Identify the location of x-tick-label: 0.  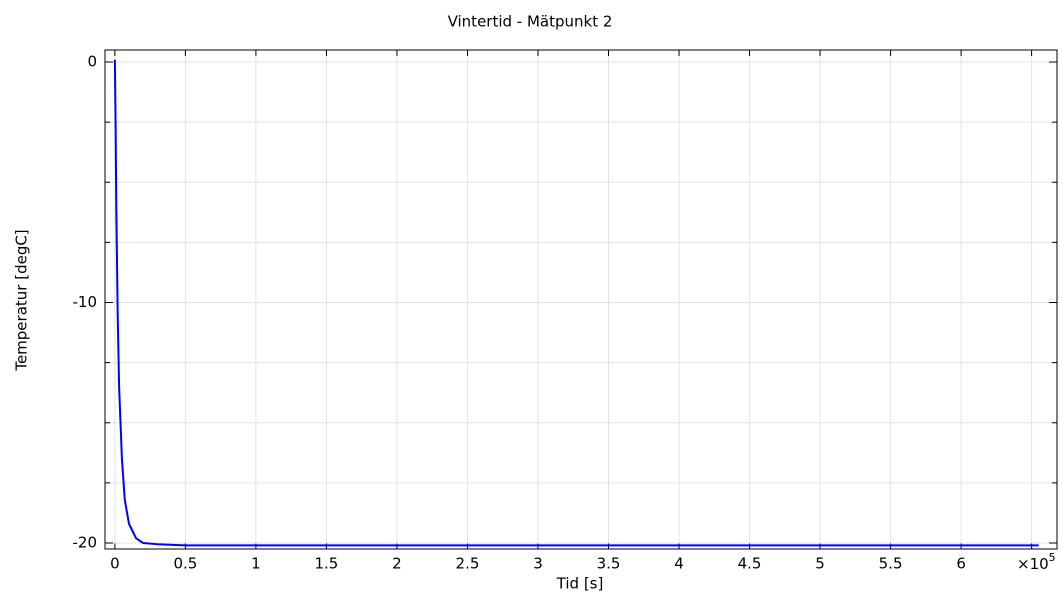
(115, 564).